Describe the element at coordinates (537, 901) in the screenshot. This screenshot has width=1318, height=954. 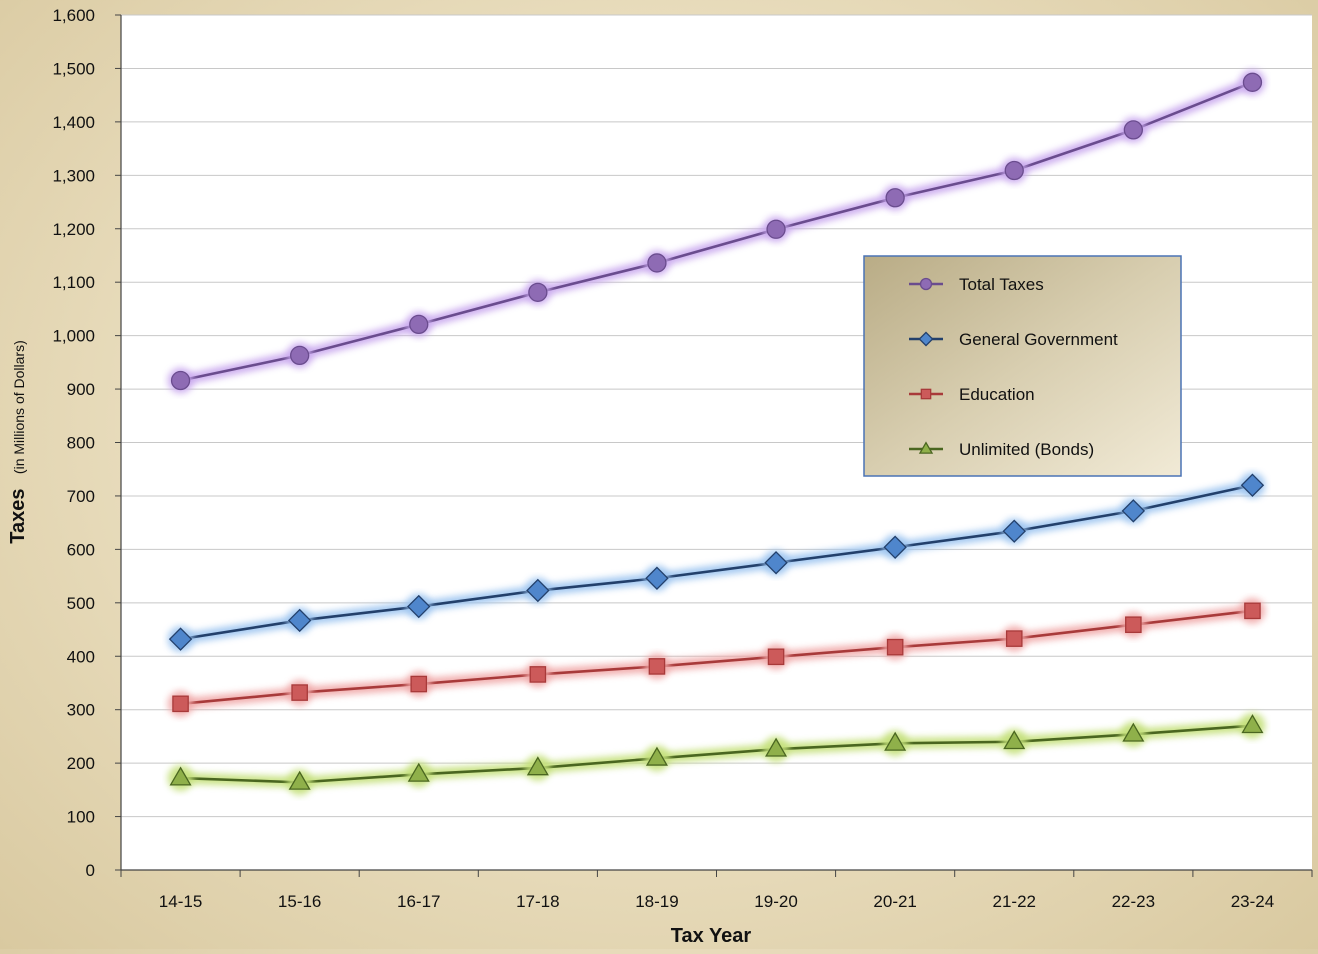
I see `x-tick-label: 17-18` at that location.